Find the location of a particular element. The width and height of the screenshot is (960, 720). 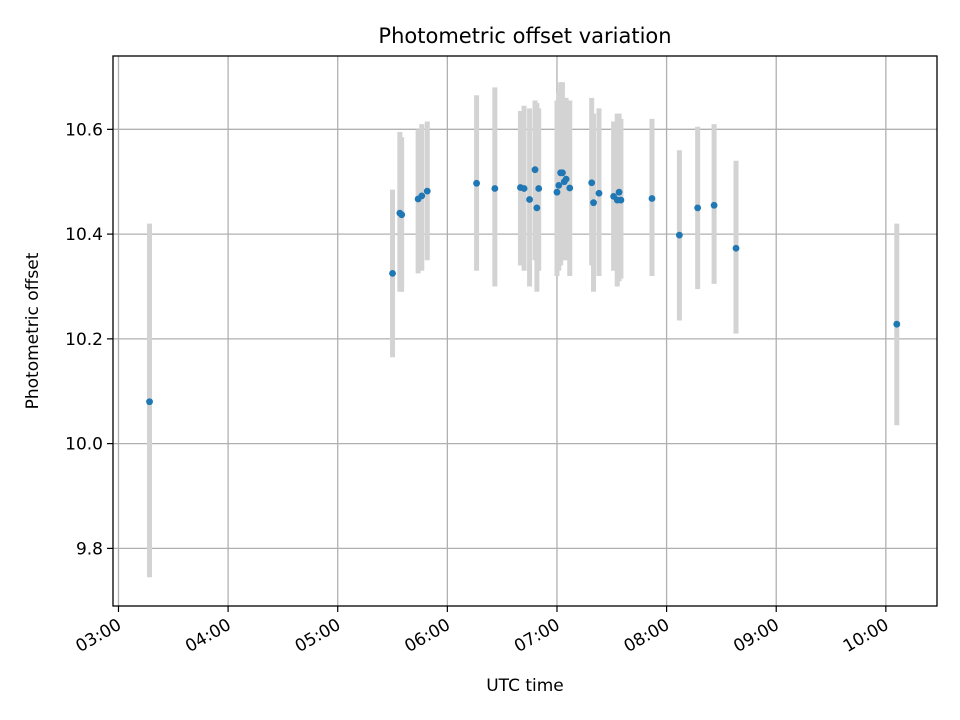

x-tick-label: 09:00 is located at coordinates (756, 636).